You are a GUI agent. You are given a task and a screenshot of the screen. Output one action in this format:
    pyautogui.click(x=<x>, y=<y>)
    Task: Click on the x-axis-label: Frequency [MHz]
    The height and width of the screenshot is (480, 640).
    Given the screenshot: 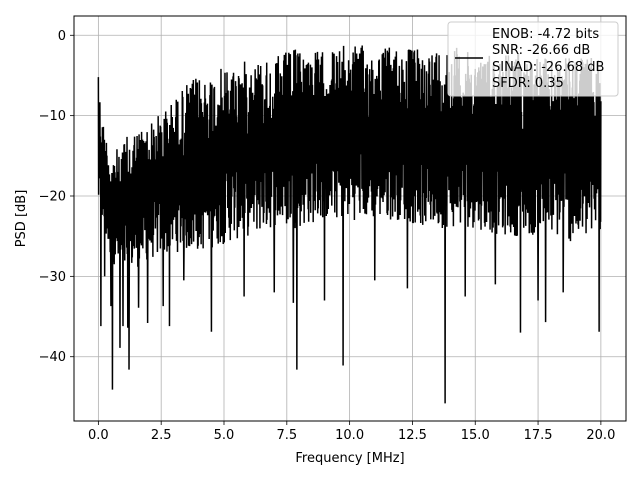 What is the action you would take?
    pyautogui.click(x=349, y=458)
    